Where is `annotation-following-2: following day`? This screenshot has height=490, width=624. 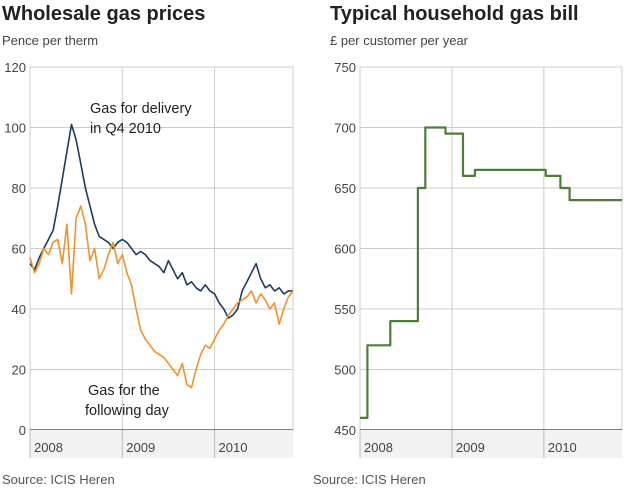
annotation-following-2: following day is located at coordinates (127, 411).